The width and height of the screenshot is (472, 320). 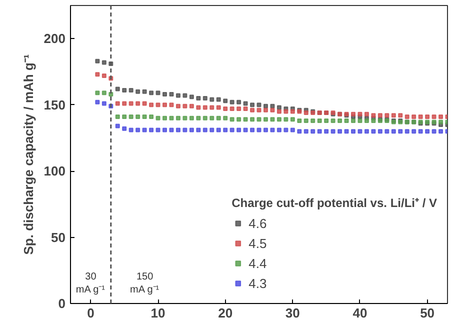 What do you see at coordinates (427, 313) in the screenshot?
I see `x-tick-label: 50` at bounding box center [427, 313].